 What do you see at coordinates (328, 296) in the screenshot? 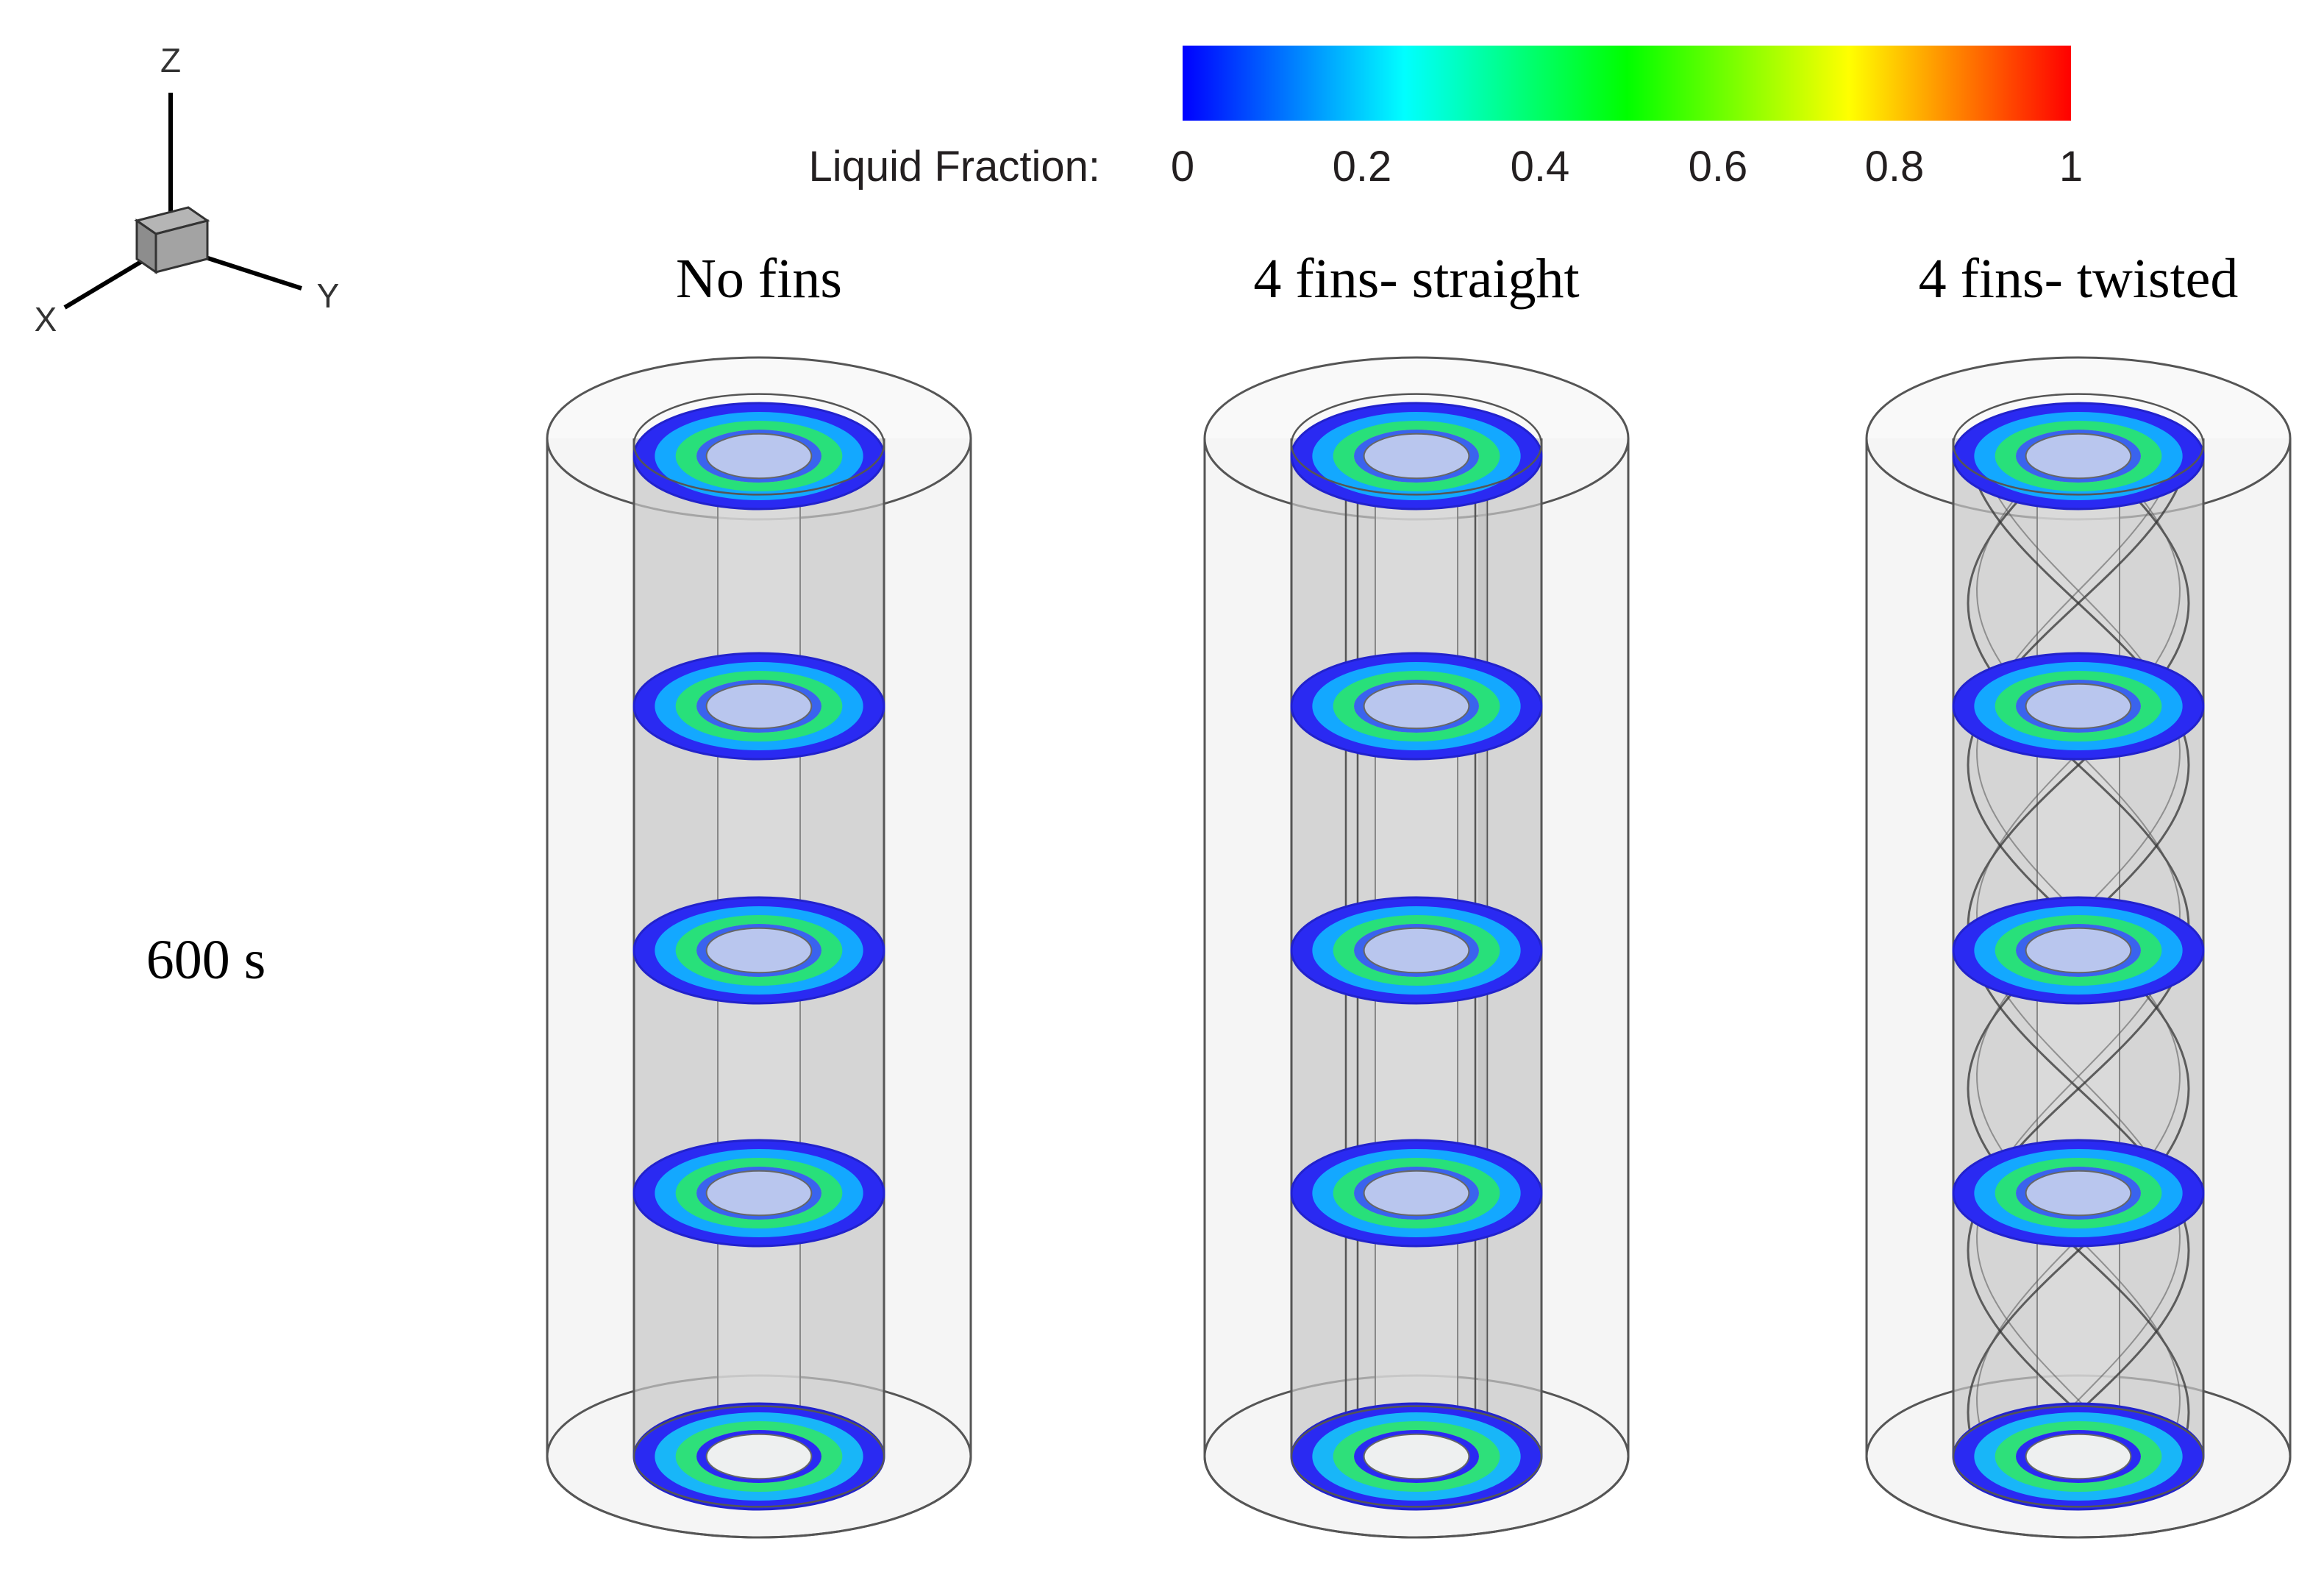
I see `y-axis-label: Y` at bounding box center [328, 296].